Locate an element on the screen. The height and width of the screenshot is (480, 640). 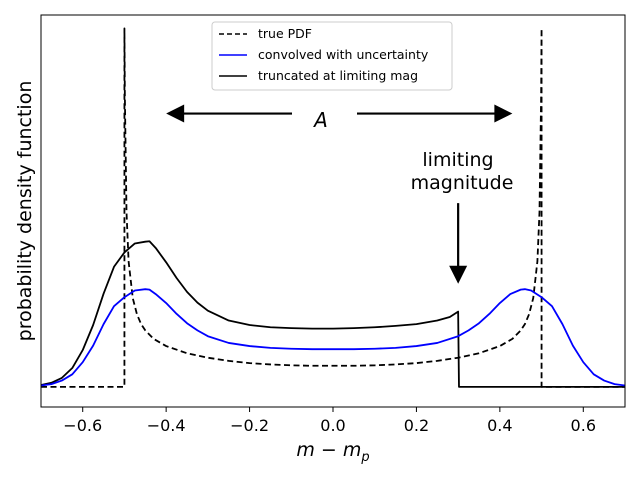
x-tick-label: −0.6 is located at coordinates (82, 425).